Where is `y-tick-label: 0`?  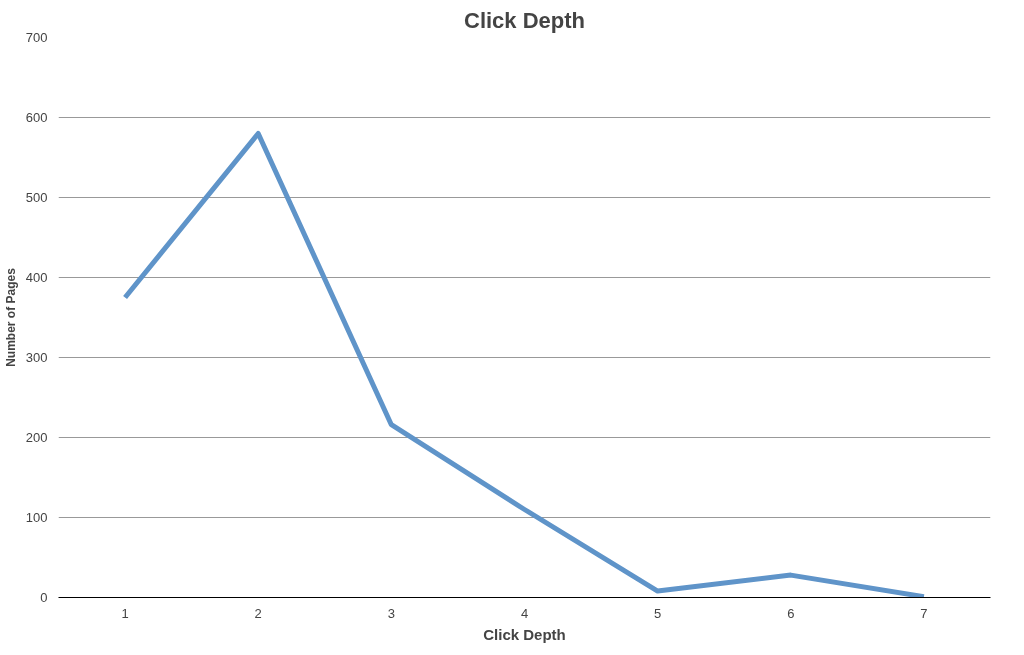
y-tick-label: 0 is located at coordinates (44, 597).